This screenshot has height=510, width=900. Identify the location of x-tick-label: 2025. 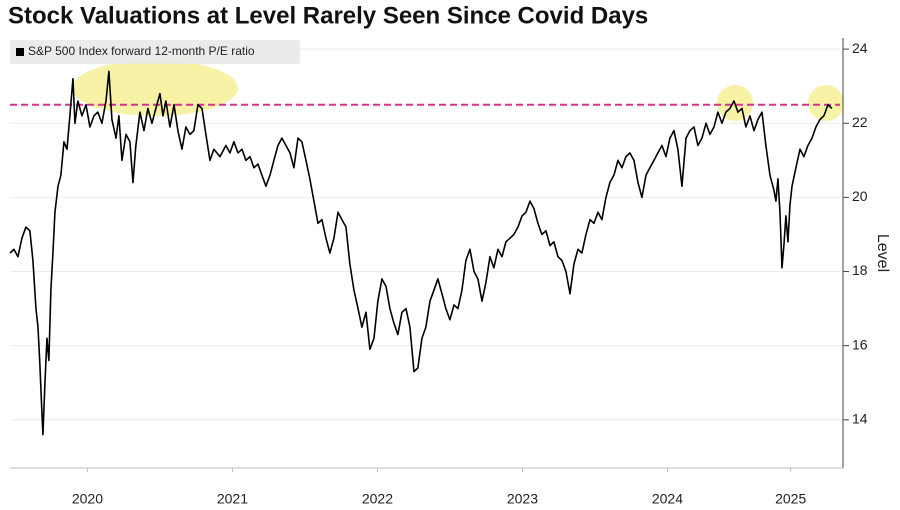
(790, 499).